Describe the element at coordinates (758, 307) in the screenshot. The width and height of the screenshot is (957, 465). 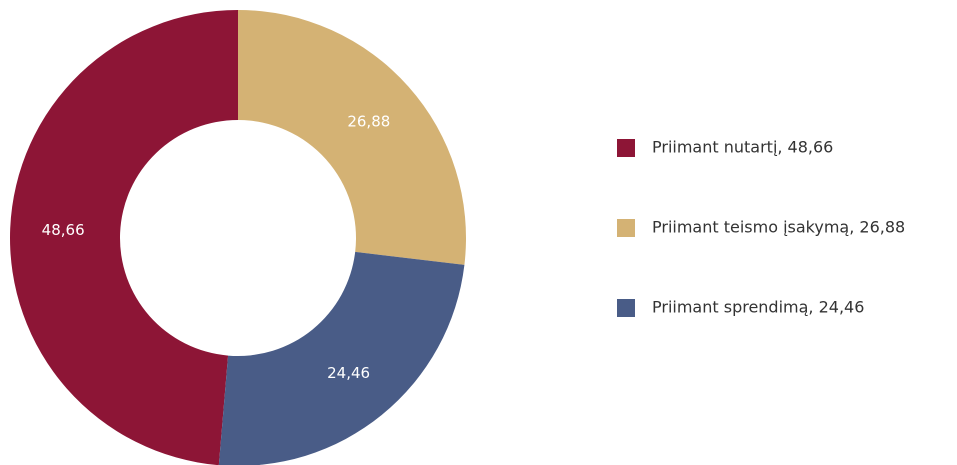
I see `legend-label: Priimant sprendimą, 24,46` at that location.